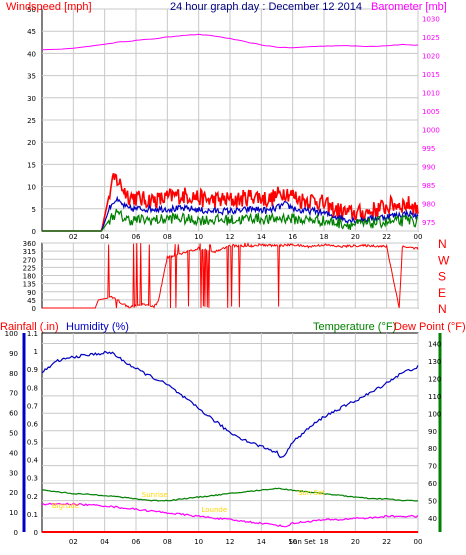 The height and width of the screenshot is (555, 466). I want to click on compass-label: E, so click(442, 293).